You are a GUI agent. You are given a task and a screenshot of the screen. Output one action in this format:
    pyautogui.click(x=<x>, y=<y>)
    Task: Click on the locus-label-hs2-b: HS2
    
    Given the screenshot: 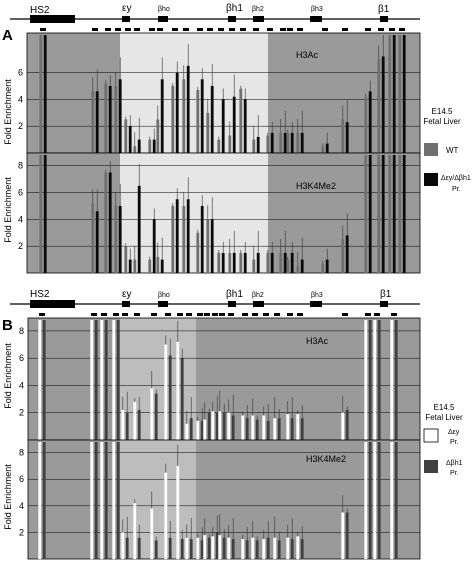 What is the action you would take?
    pyautogui.click(x=40, y=294)
    